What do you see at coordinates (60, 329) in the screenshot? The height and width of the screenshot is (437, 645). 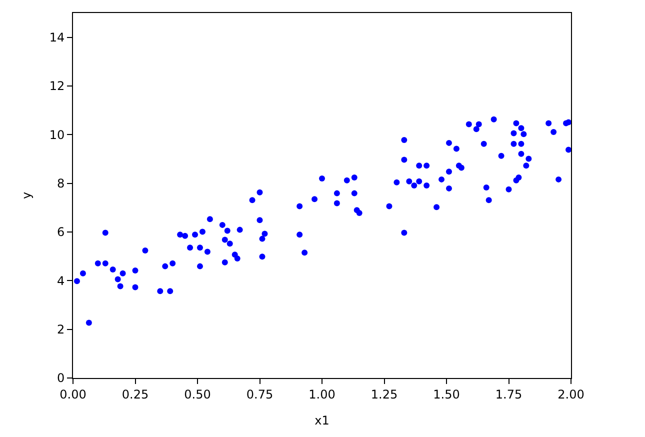 I see `y-tick-label: 2` at bounding box center [60, 329].